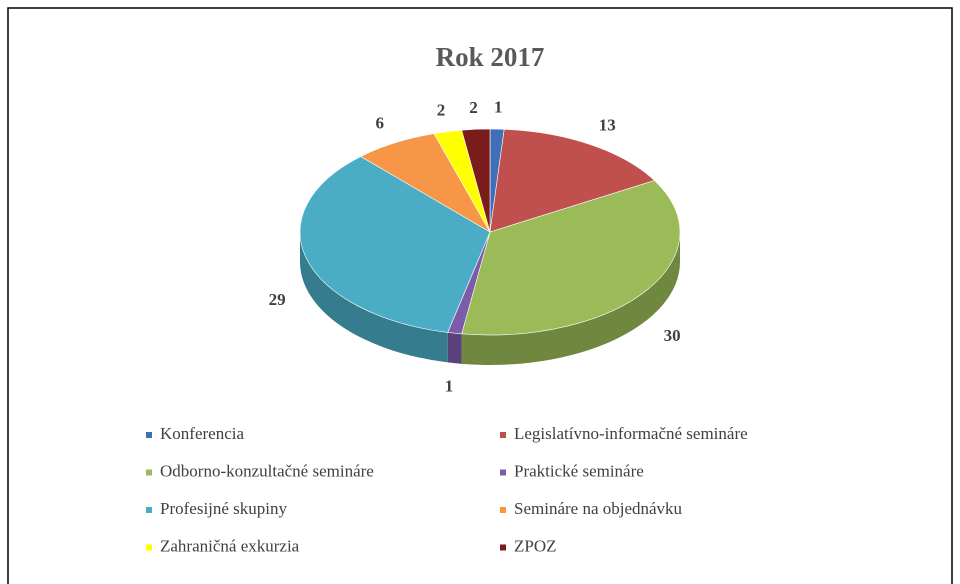  I want to click on data-label: 6, so click(380, 122).